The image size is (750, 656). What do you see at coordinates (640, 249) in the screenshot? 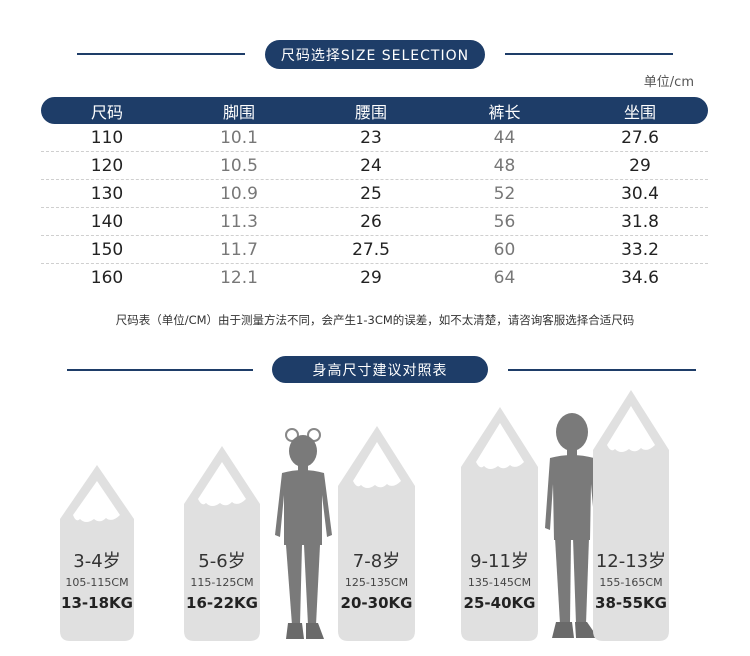
I see `table-cell: 33.2` at bounding box center [640, 249].